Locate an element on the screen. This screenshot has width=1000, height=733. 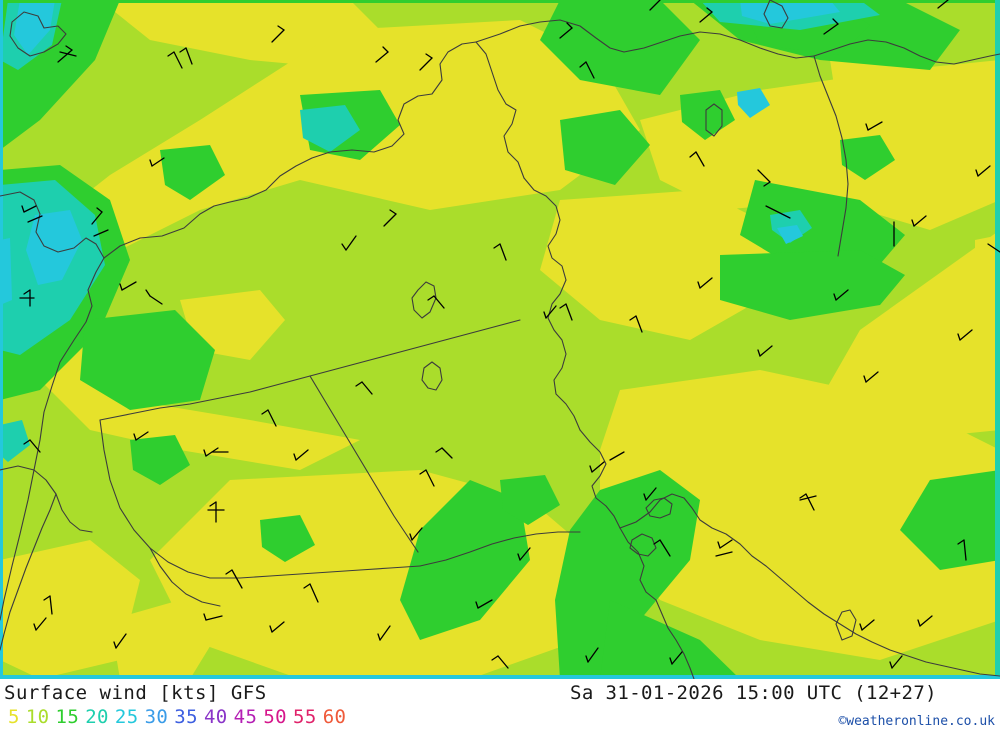
legend-tick-30: 30 is located at coordinates (156, 717).